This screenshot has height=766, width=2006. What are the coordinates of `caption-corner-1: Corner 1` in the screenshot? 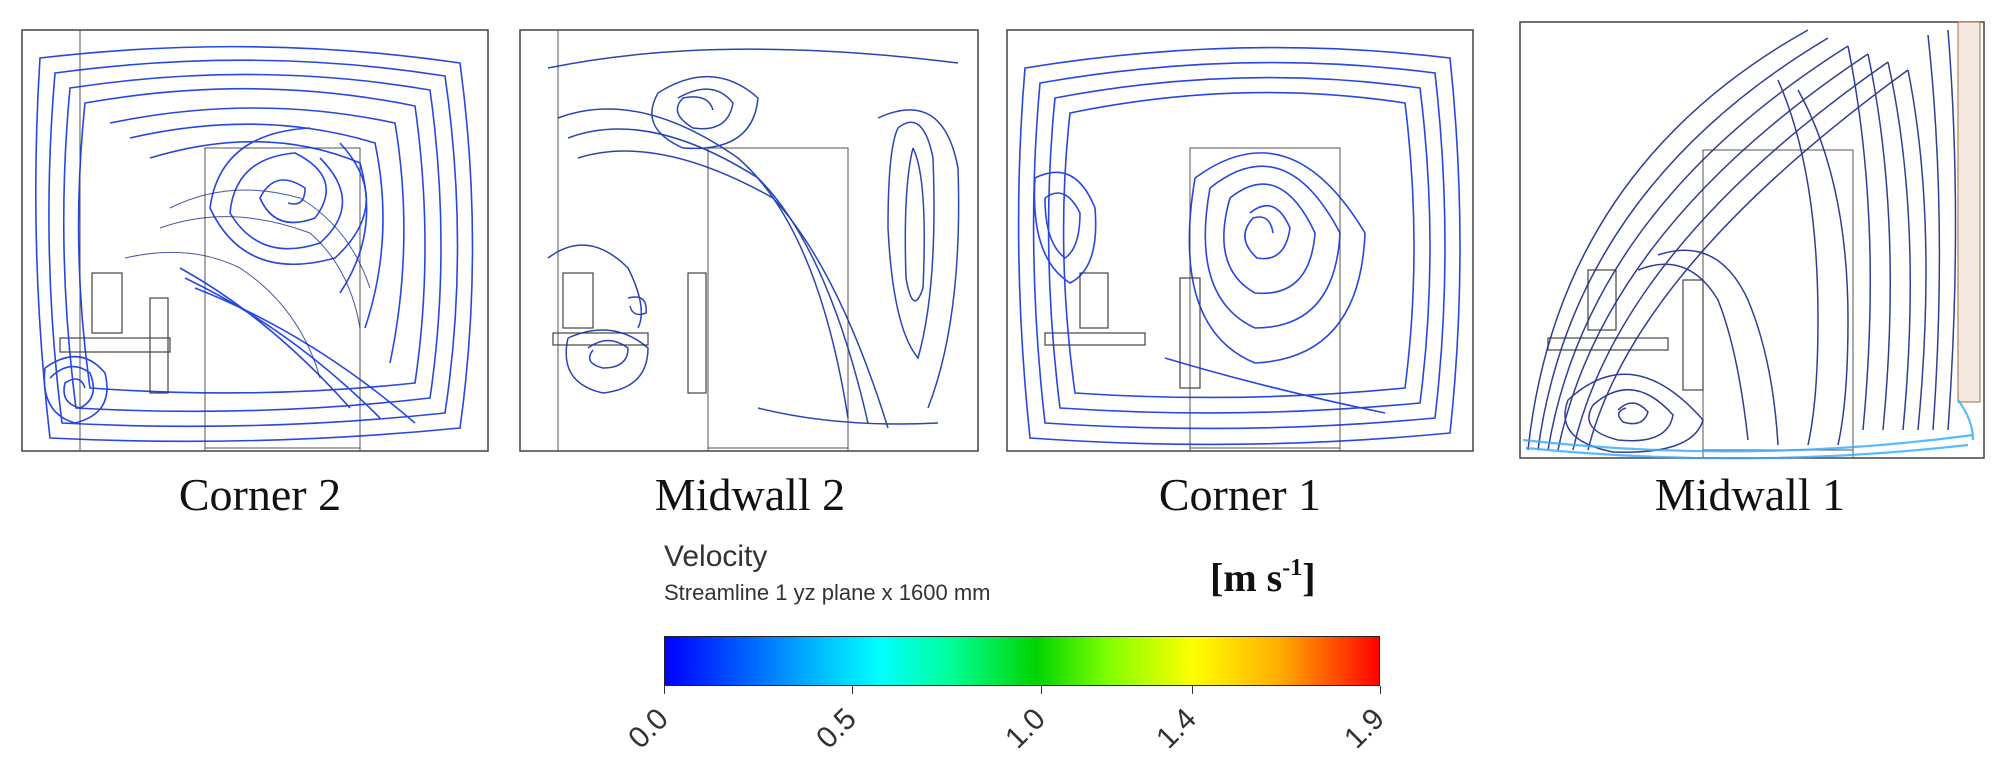 It's located at (1240, 494).